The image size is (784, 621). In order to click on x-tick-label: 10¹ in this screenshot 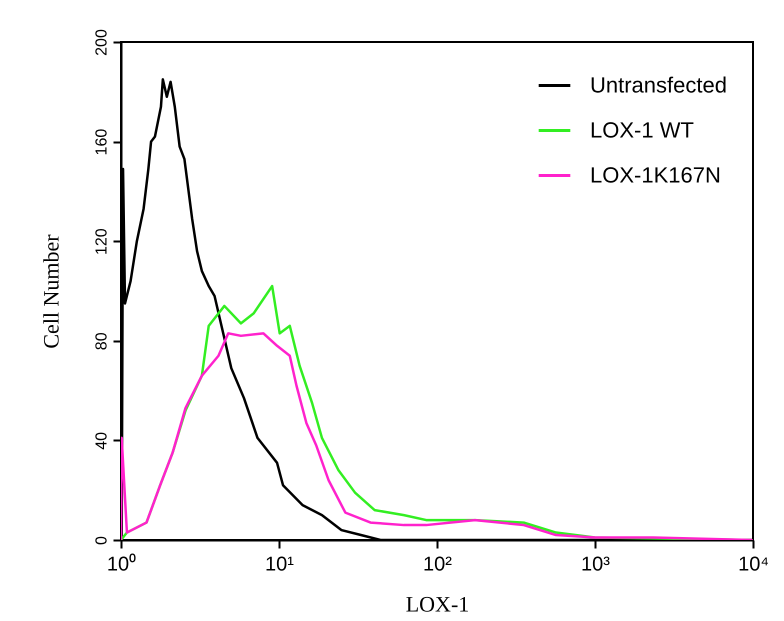, I will do `click(279, 565)`.